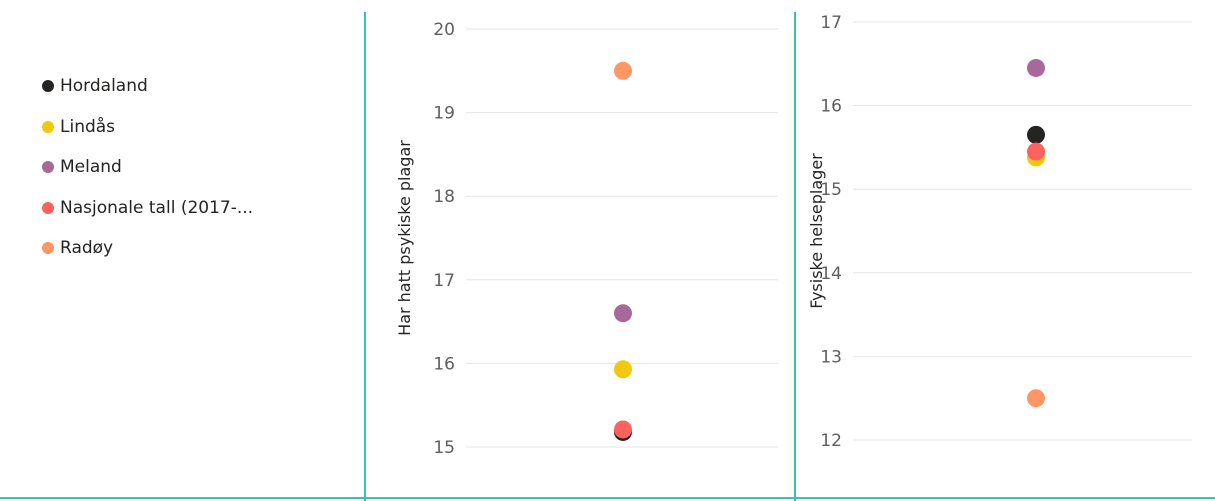  What do you see at coordinates (444, 30) in the screenshot?
I see `y-tick-label: 20` at bounding box center [444, 30].